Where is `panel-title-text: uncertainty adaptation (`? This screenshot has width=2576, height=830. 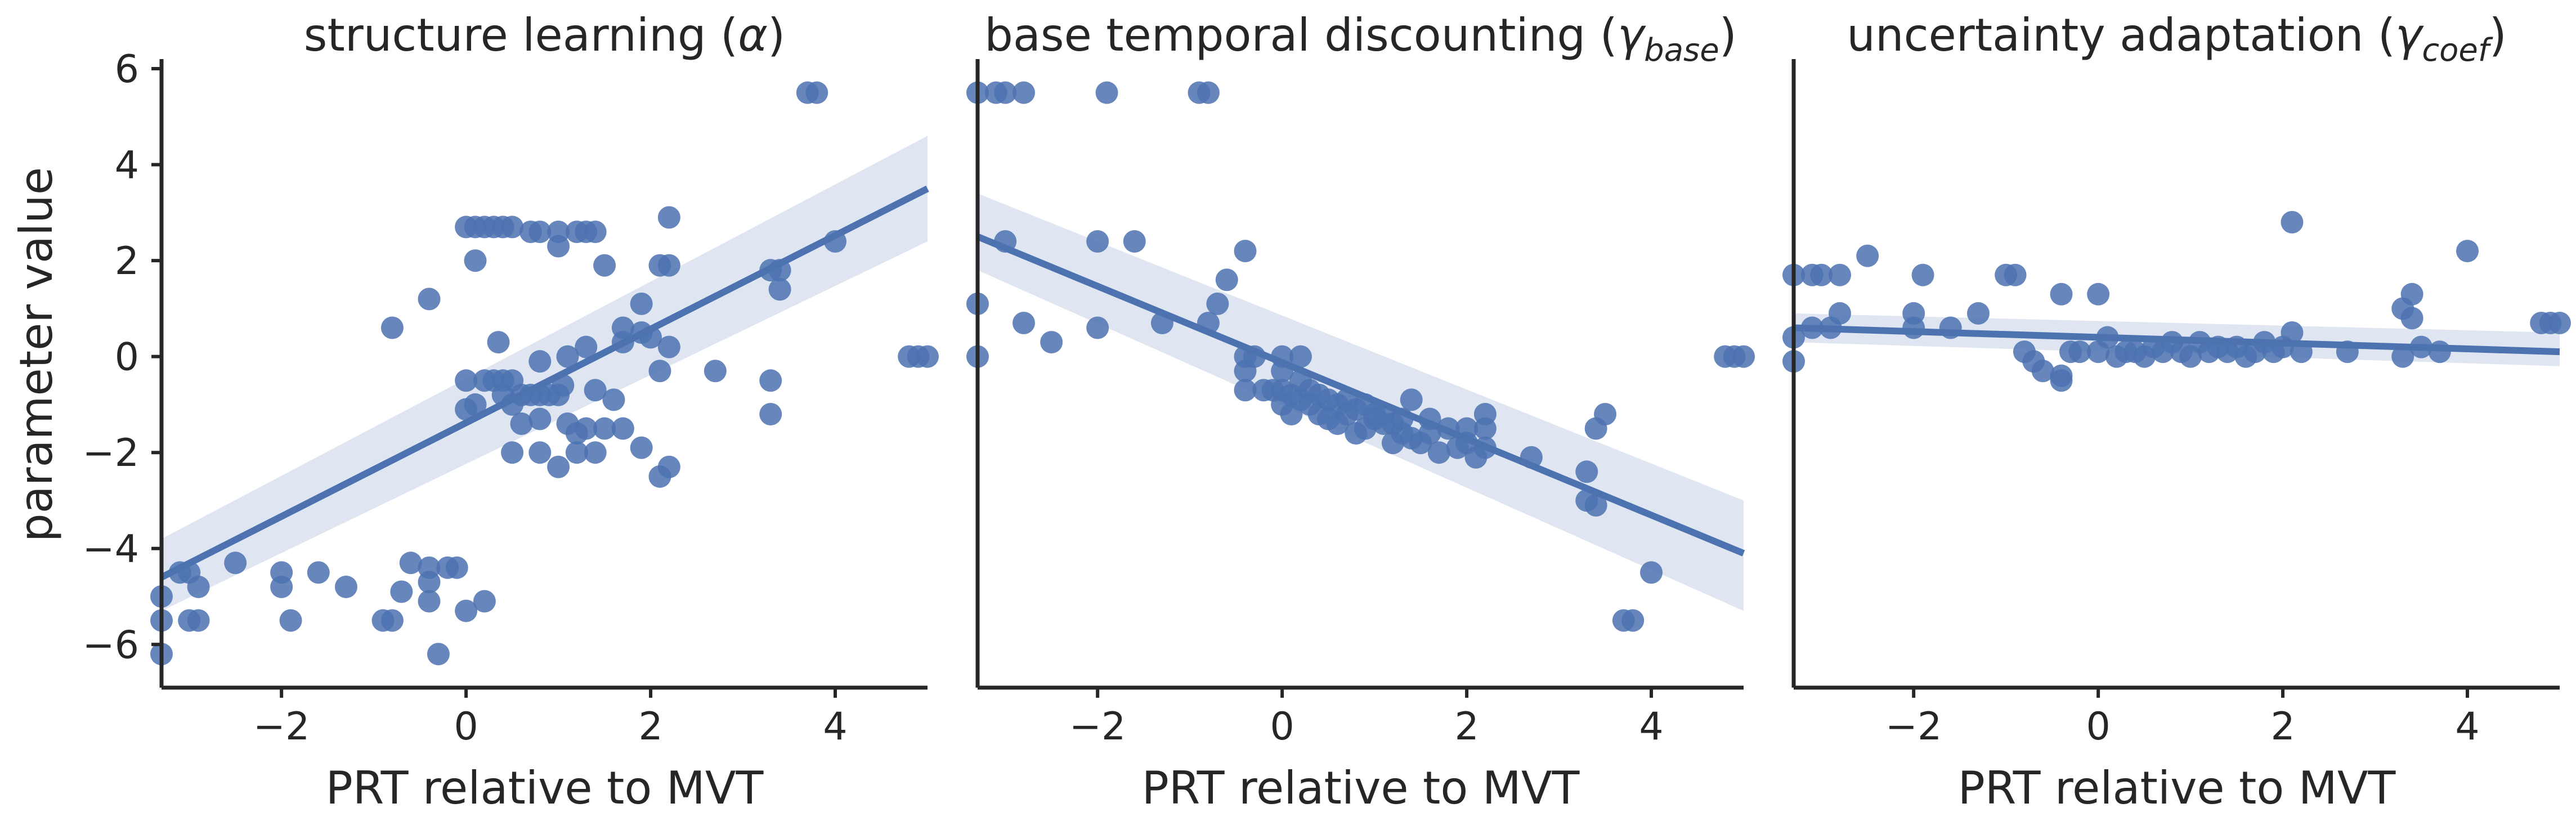 panel-title-text: uncertainty adaptation ( is located at coordinates (2121, 35).